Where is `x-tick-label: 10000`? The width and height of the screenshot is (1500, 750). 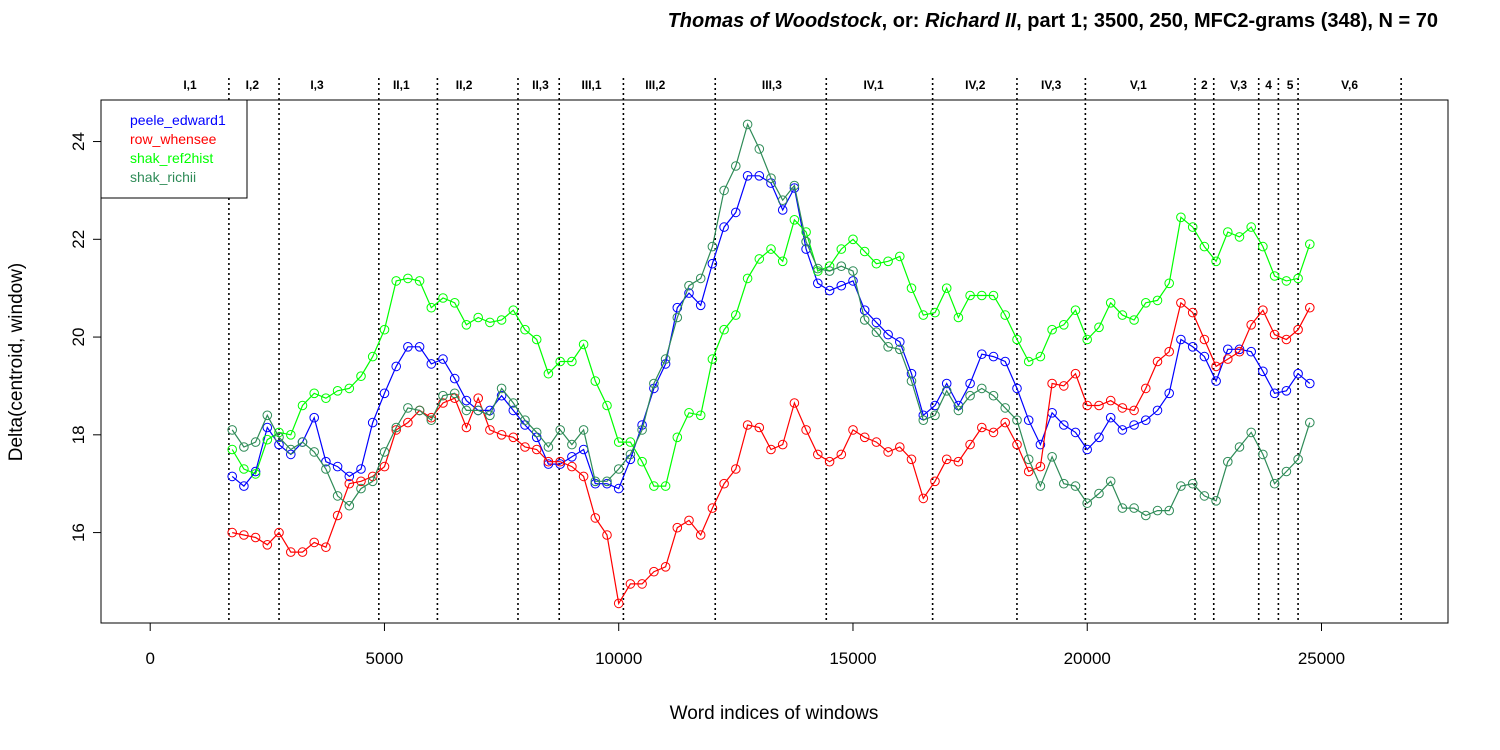 x-tick-label: 10000 is located at coordinates (618, 658).